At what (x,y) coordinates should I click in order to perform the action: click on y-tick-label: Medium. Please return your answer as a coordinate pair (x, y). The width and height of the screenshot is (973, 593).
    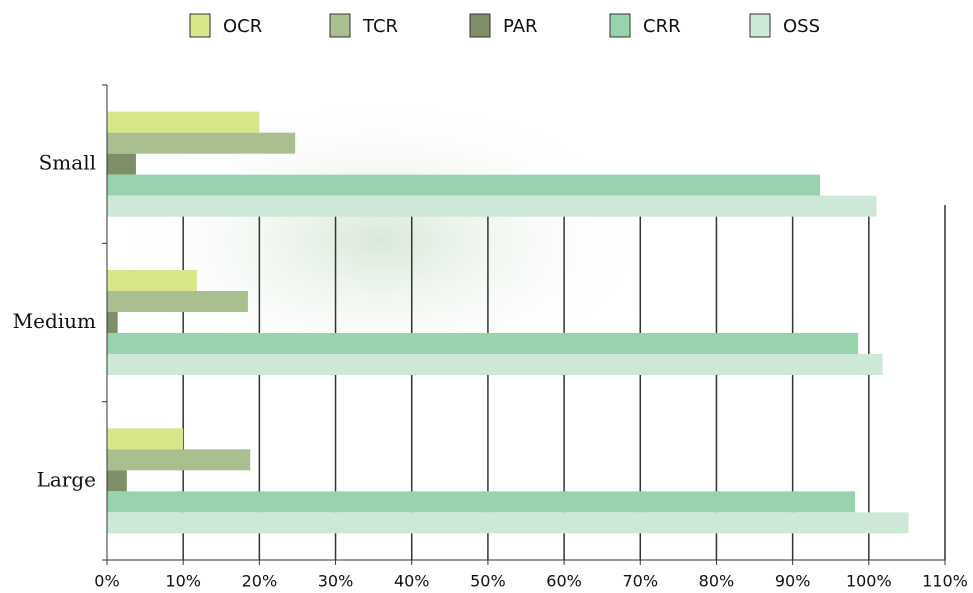
    Looking at the image, I should click on (54, 321).